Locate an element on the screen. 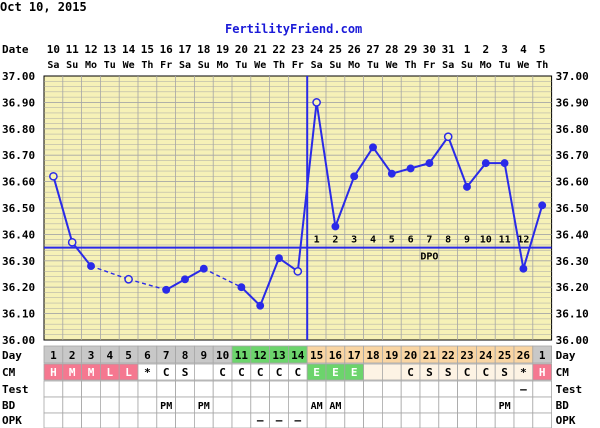  cm-cell-text: L is located at coordinates (109, 372).